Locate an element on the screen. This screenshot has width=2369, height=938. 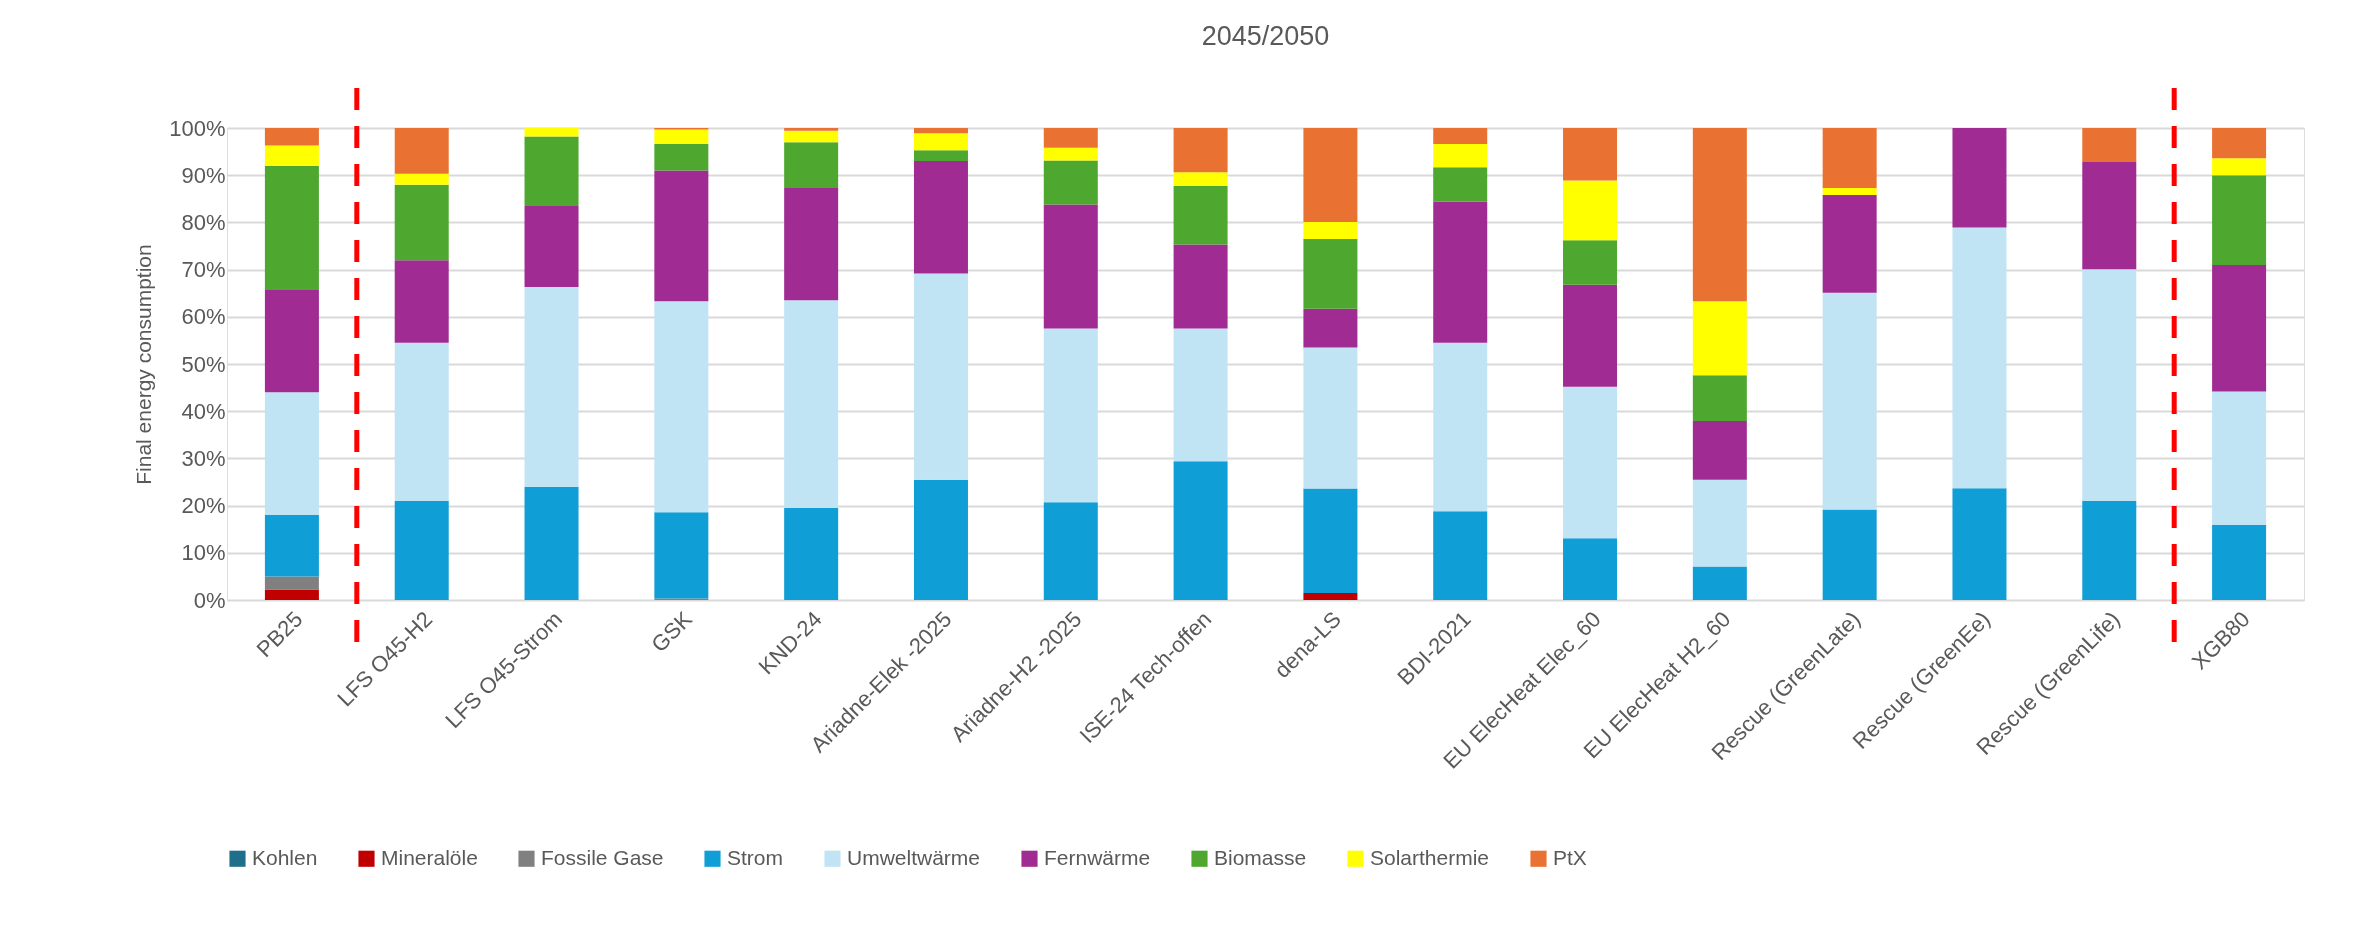
legend-label: Strom is located at coordinates (755, 857).